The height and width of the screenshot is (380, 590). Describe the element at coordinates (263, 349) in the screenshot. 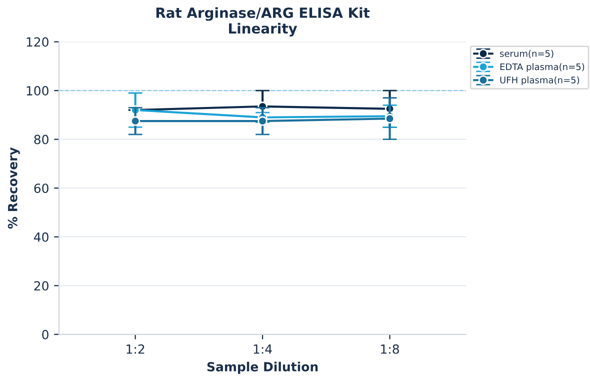

I see `x-tick-label: 1:4` at that location.